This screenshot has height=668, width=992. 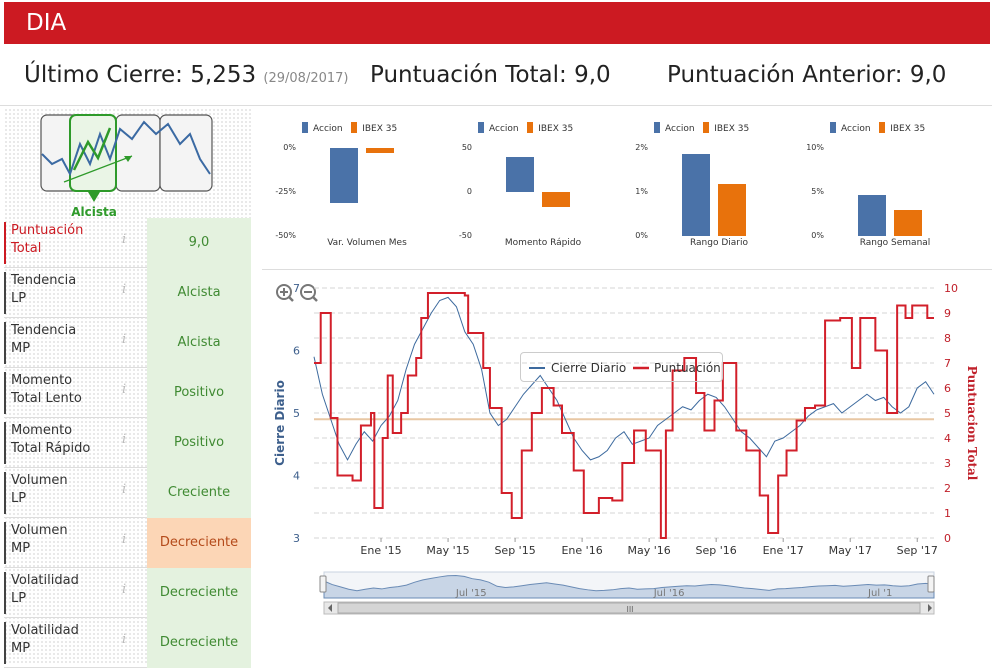 I want to click on last-close-date: (29/08/2017), so click(x=306, y=78).